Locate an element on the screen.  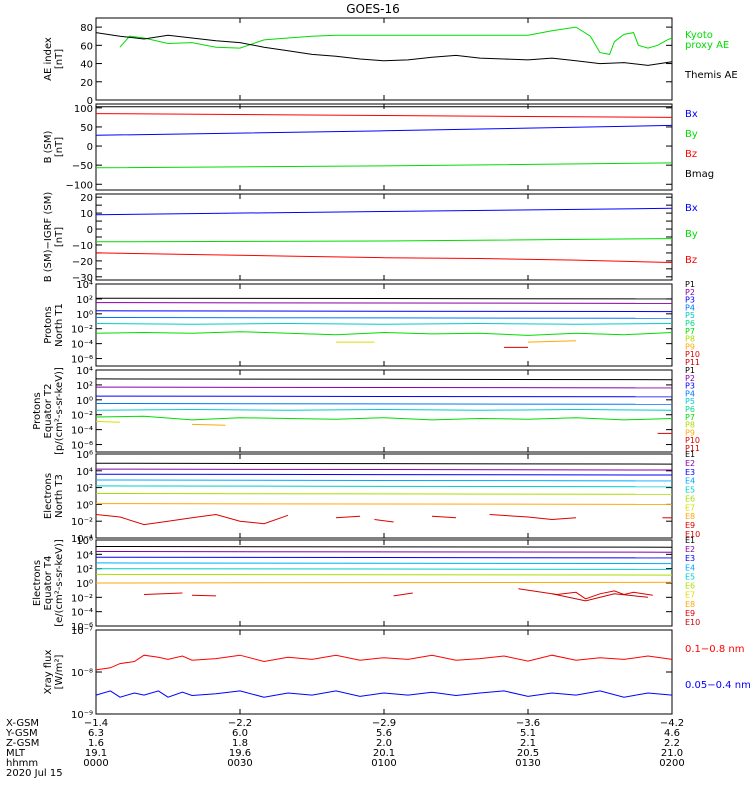
series-by is located at coordinates (384, 165).